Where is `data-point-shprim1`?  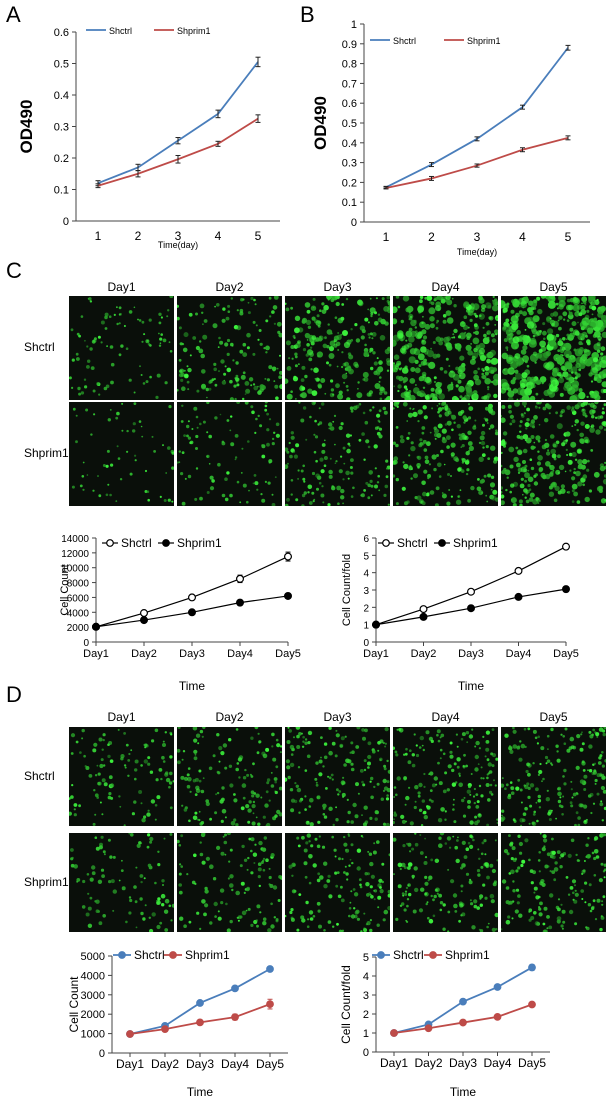
data-point-shprim1 is located at coordinates (130, 1034).